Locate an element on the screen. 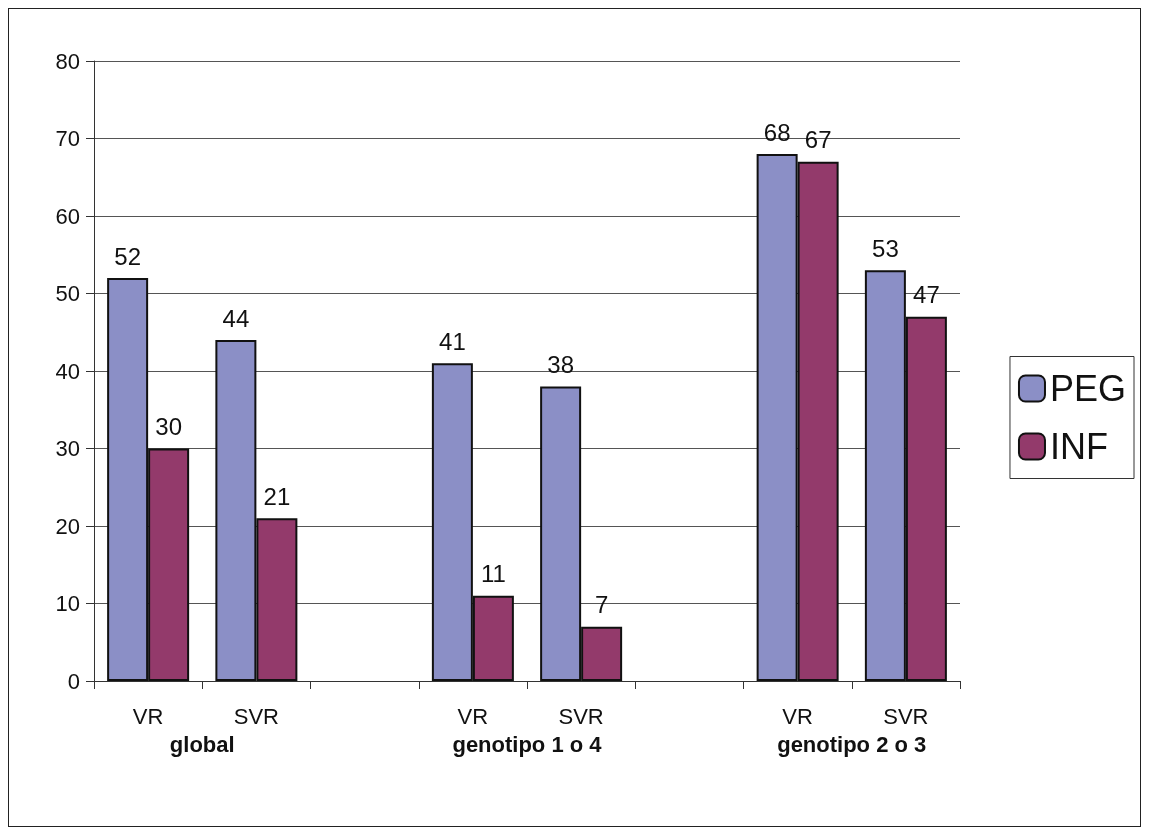 The height and width of the screenshot is (835, 1151). legend-label: PEG is located at coordinates (1088, 388).